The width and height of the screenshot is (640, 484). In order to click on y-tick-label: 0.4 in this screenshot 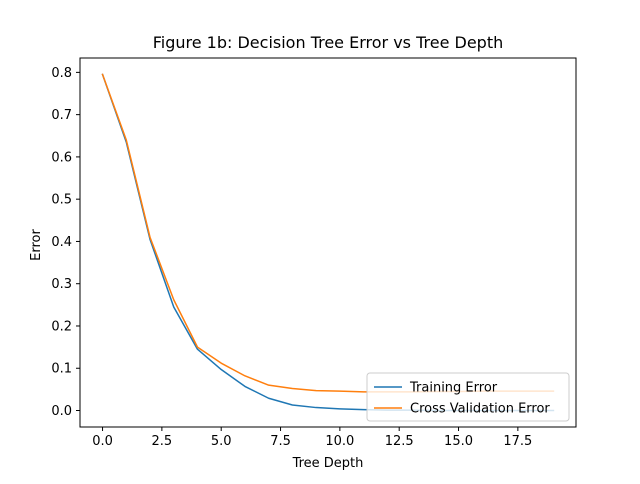, I will do `click(61, 242)`.